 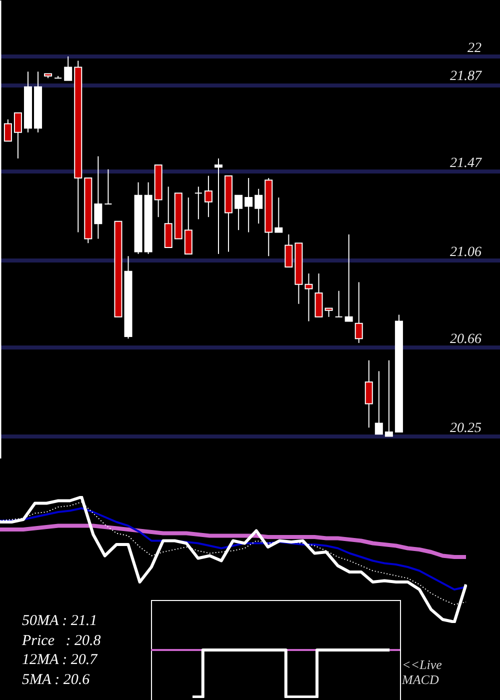 I want to click on y-tick-label: 22, so click(x=475, y=48).